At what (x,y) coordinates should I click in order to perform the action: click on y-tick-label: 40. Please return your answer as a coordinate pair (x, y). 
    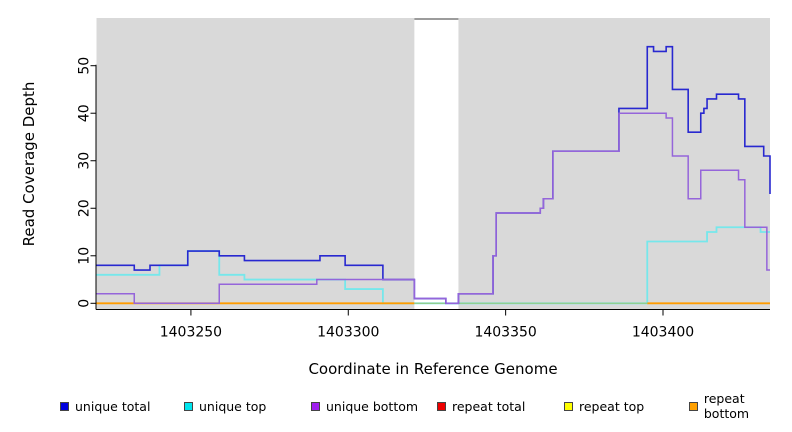
    Looking at the image, I should click on (85, 113).